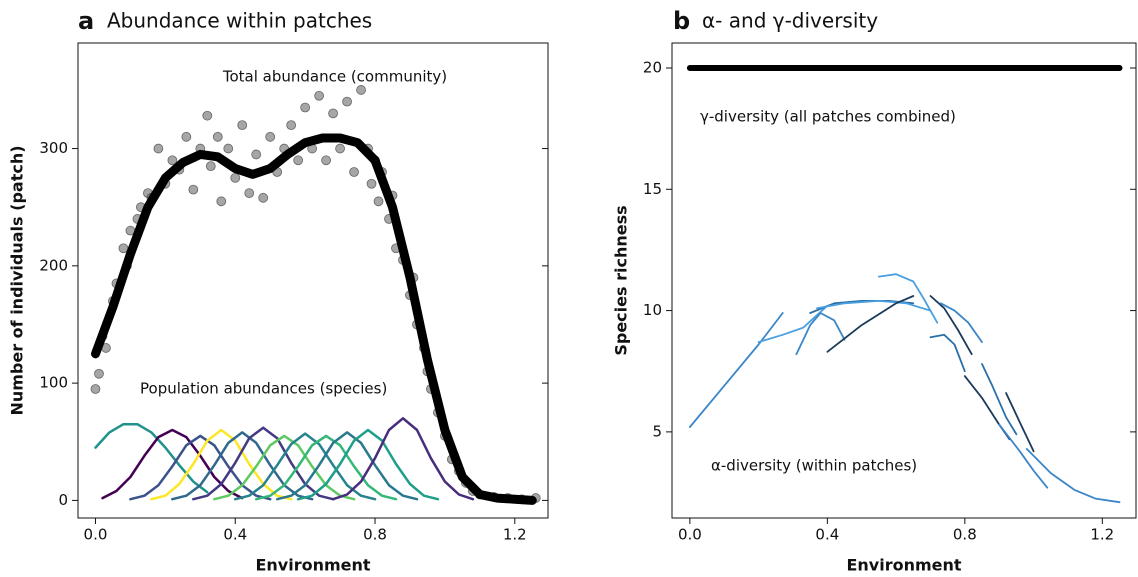 Image resolution: width=1138 pixels, height=577 pixels. What do you see at coordinates (17, 280) in the screenshot?
I see `y-axis-label: Number of individuals (patch)` at bounding box center [17, 280].